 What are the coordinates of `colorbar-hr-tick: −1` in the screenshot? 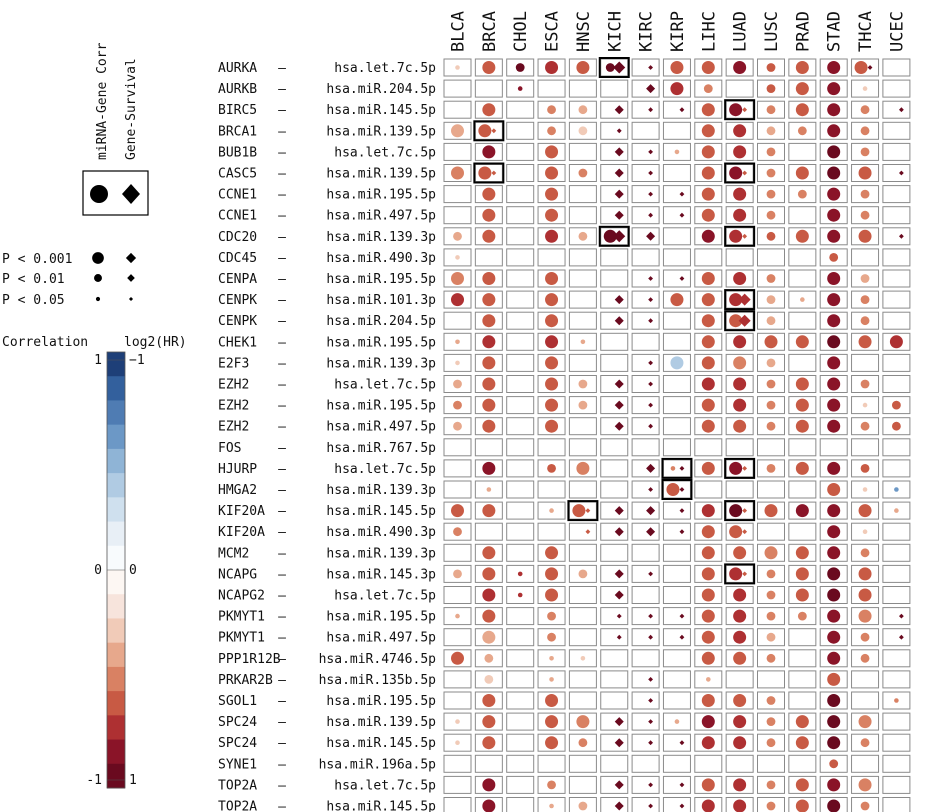 It's located at (137, 360).